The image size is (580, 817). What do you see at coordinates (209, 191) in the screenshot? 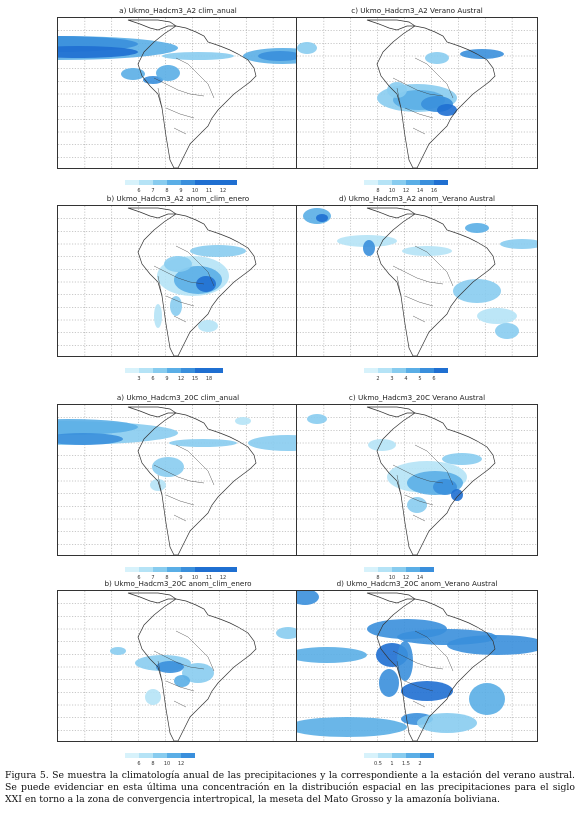
I see `colorbar-tick-label: 11` at bounding box center [209, 191].